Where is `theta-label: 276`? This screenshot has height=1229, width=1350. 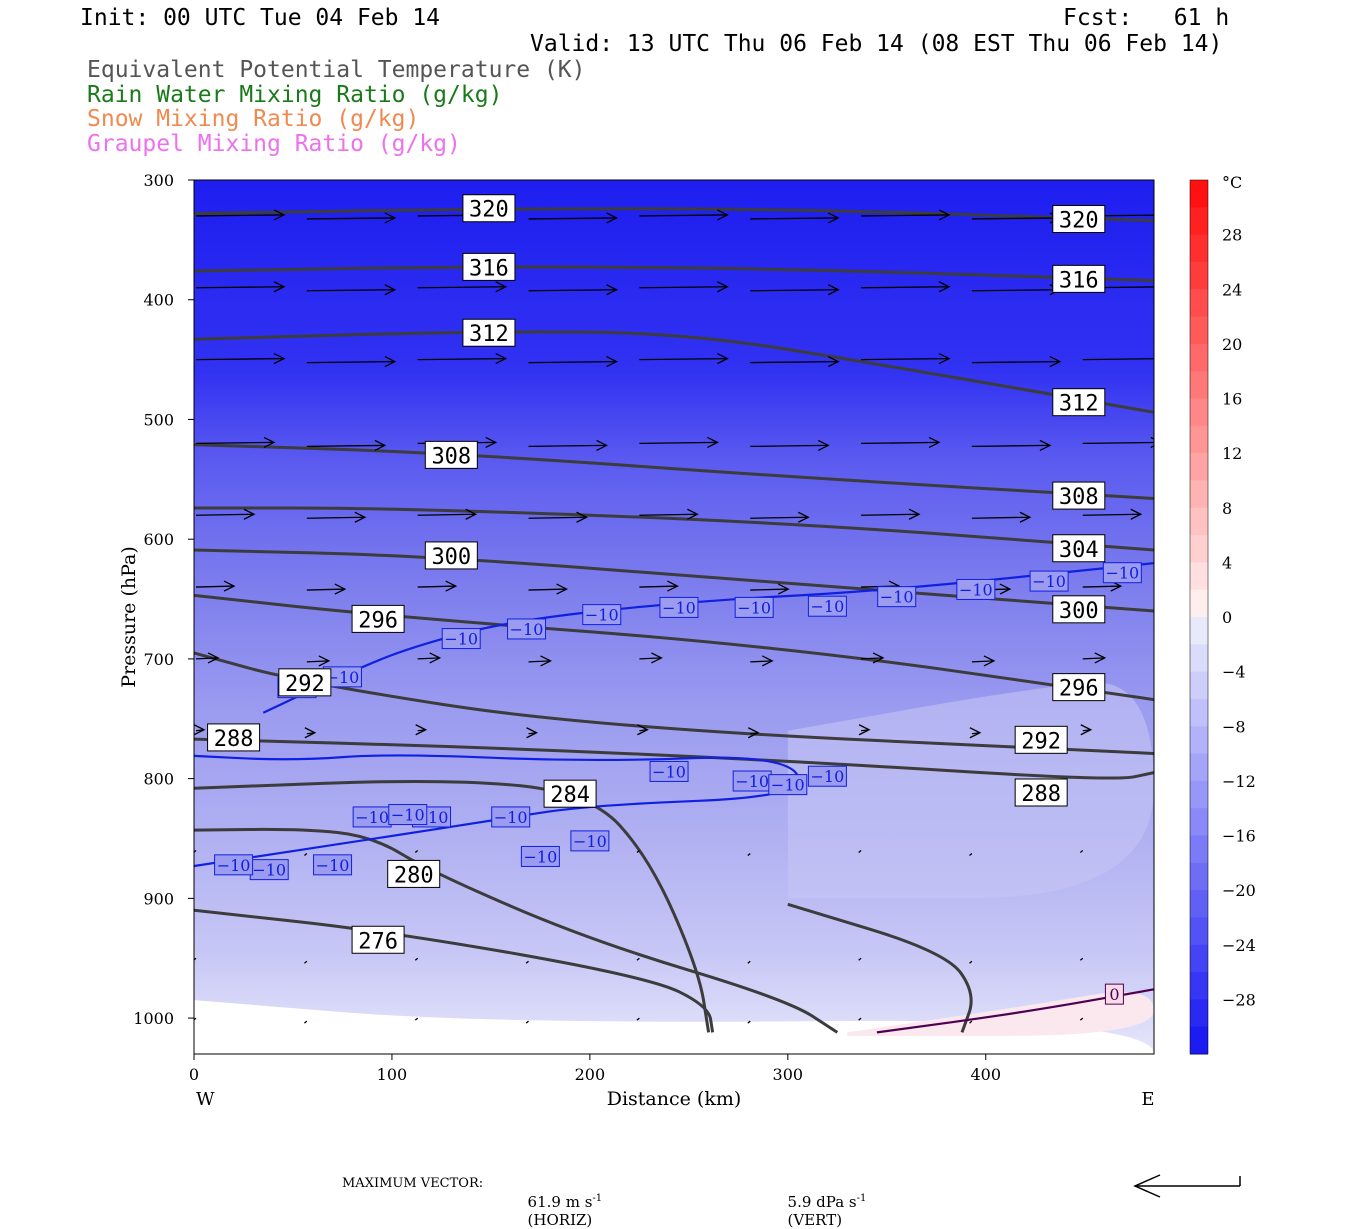
theta-label: 276 is located at coordinates (378, 941).